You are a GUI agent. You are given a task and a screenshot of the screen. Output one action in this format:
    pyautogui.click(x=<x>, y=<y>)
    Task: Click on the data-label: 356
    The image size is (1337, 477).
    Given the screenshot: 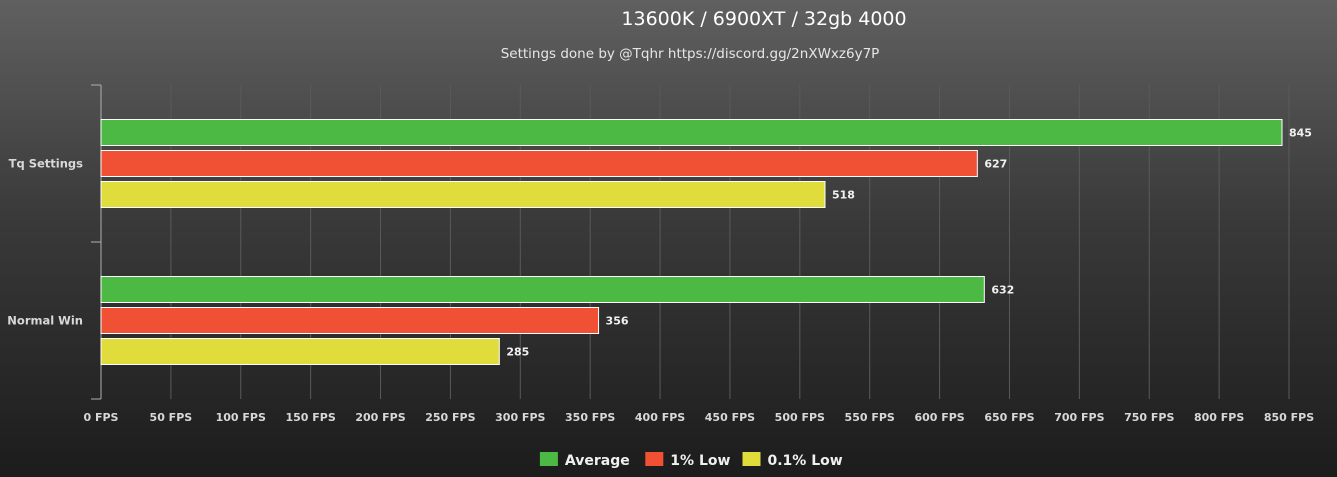 What is the action you would take?
    pyautogui.click(x=617, y=321)
    